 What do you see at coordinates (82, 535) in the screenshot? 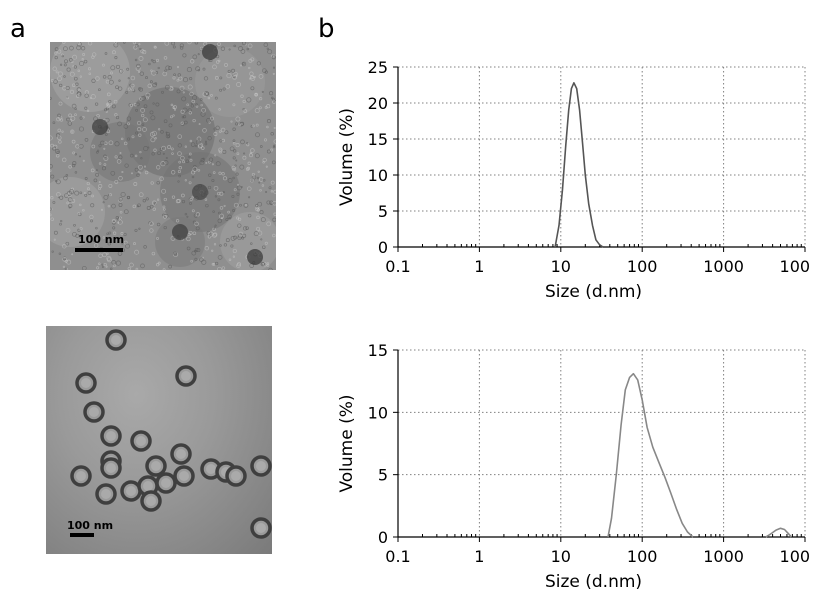
I see `scale-bar-bottom` at bounding box center [82, 535].